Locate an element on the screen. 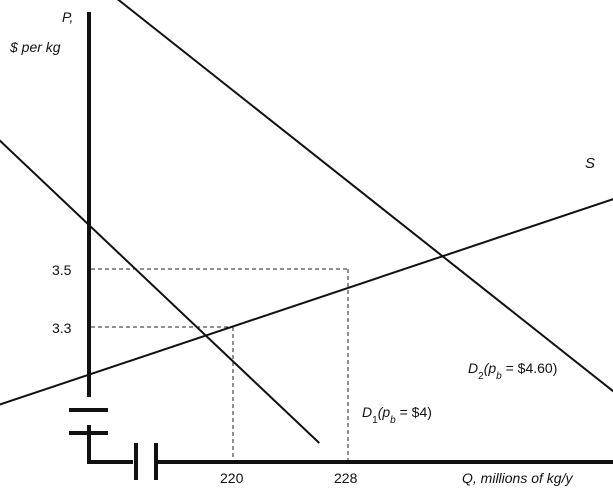 Image resolution: width=613 pixels, height=492 pixels. y-tick-3-3: 3.3 is located at coordinates (62, 328).